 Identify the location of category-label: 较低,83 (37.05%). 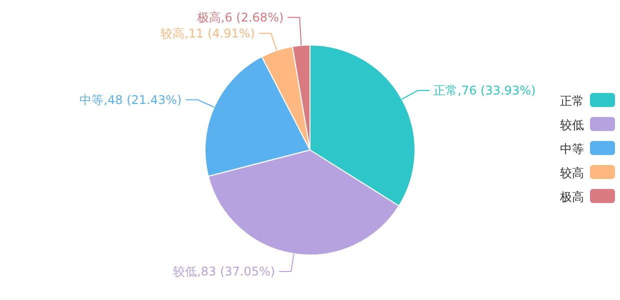
(224, 271).